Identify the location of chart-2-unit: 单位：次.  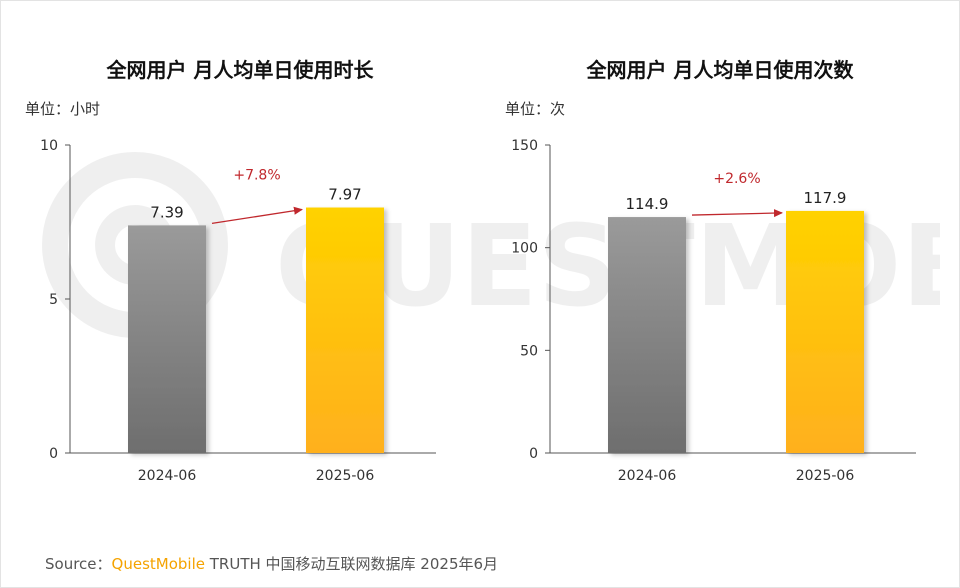
(535, 109).